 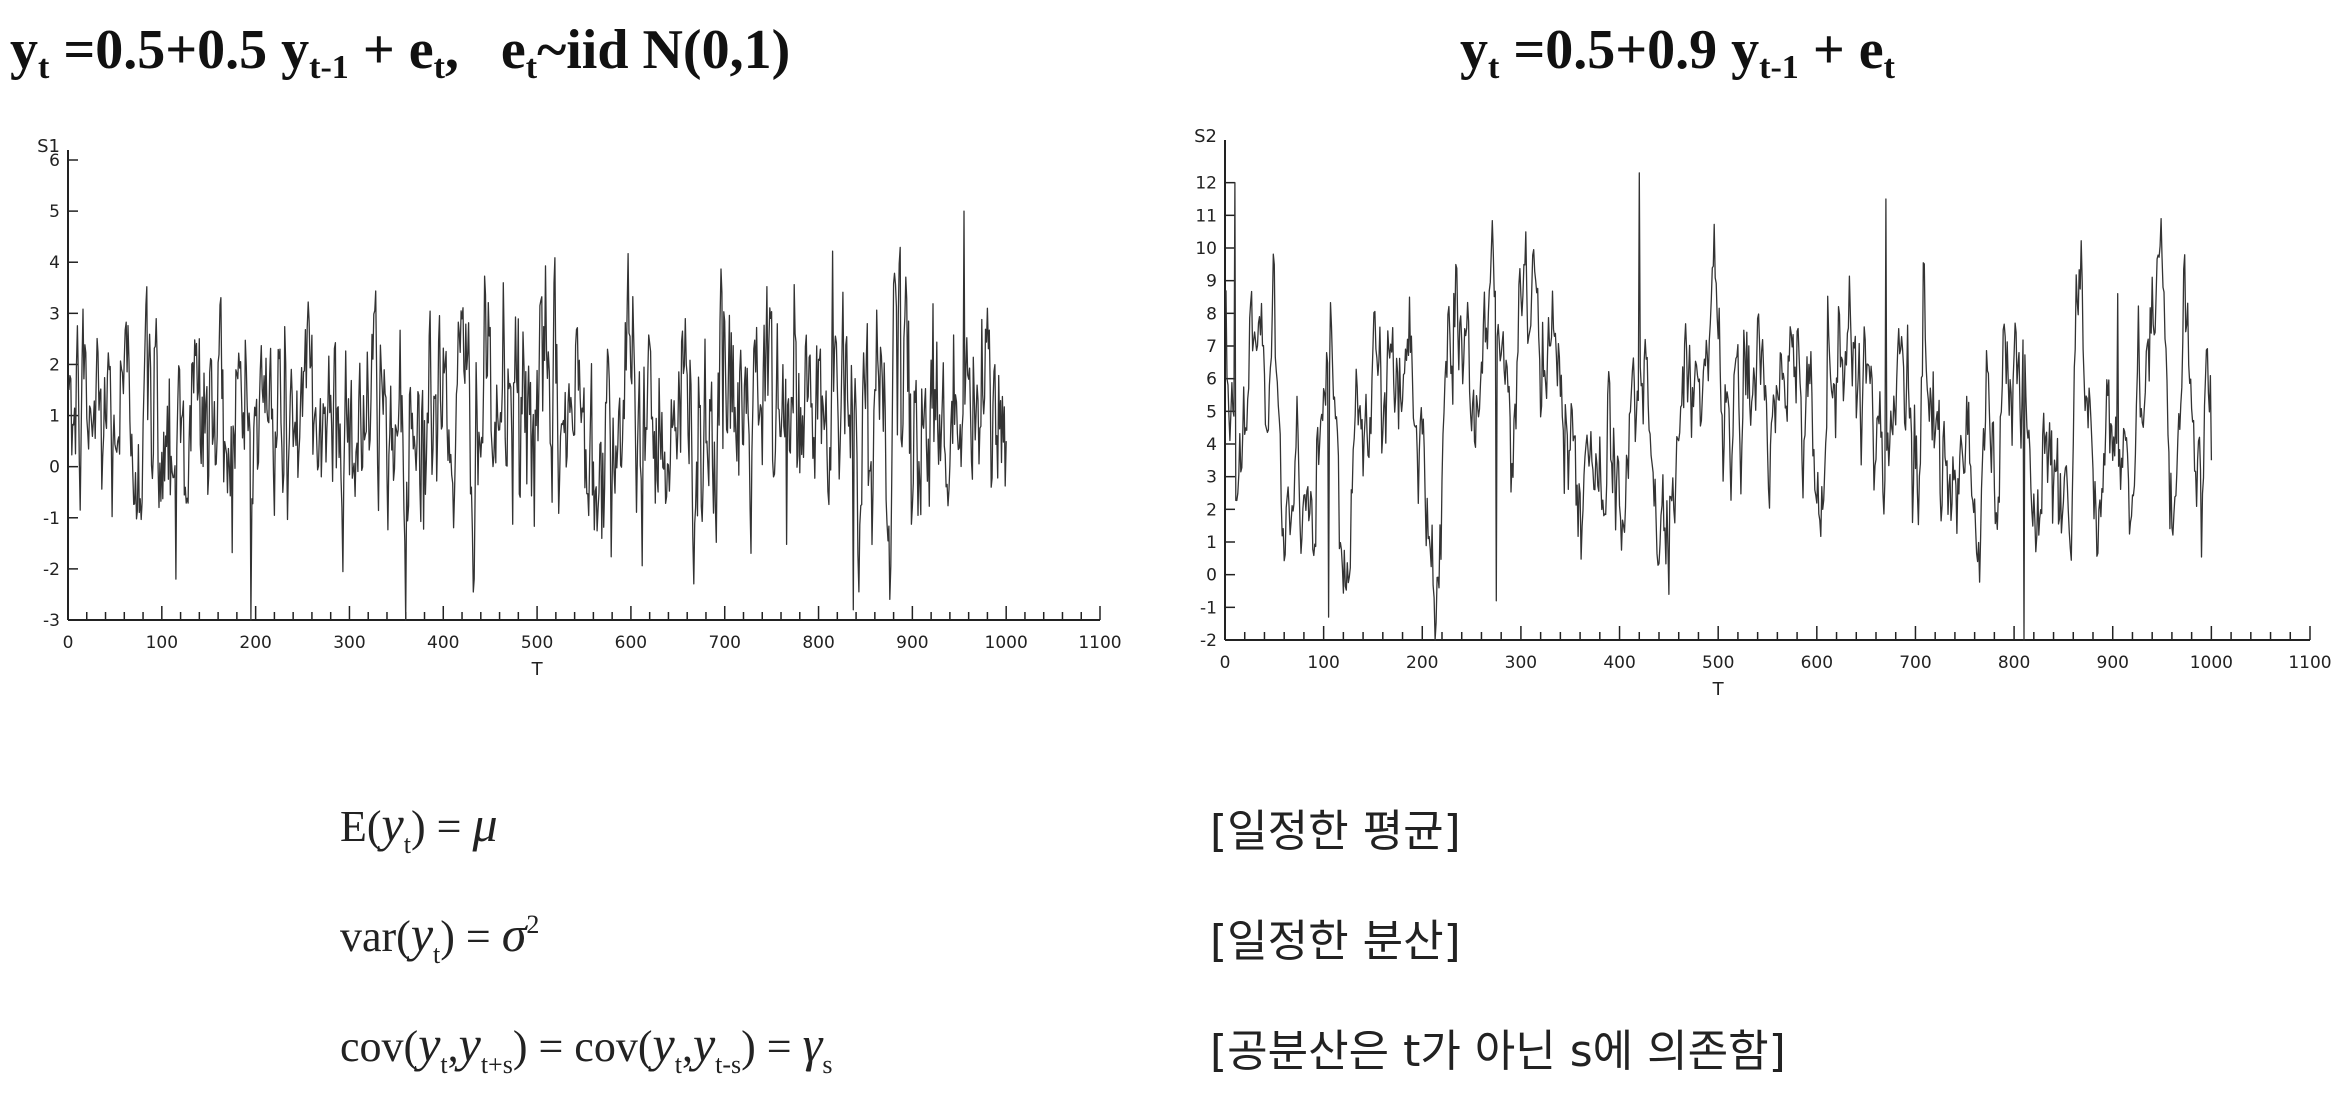 What do you see at coordinates (469, 1044) in the screenshot?
I see `eq-cov-var2: y` at bounding box center [469, 1044].